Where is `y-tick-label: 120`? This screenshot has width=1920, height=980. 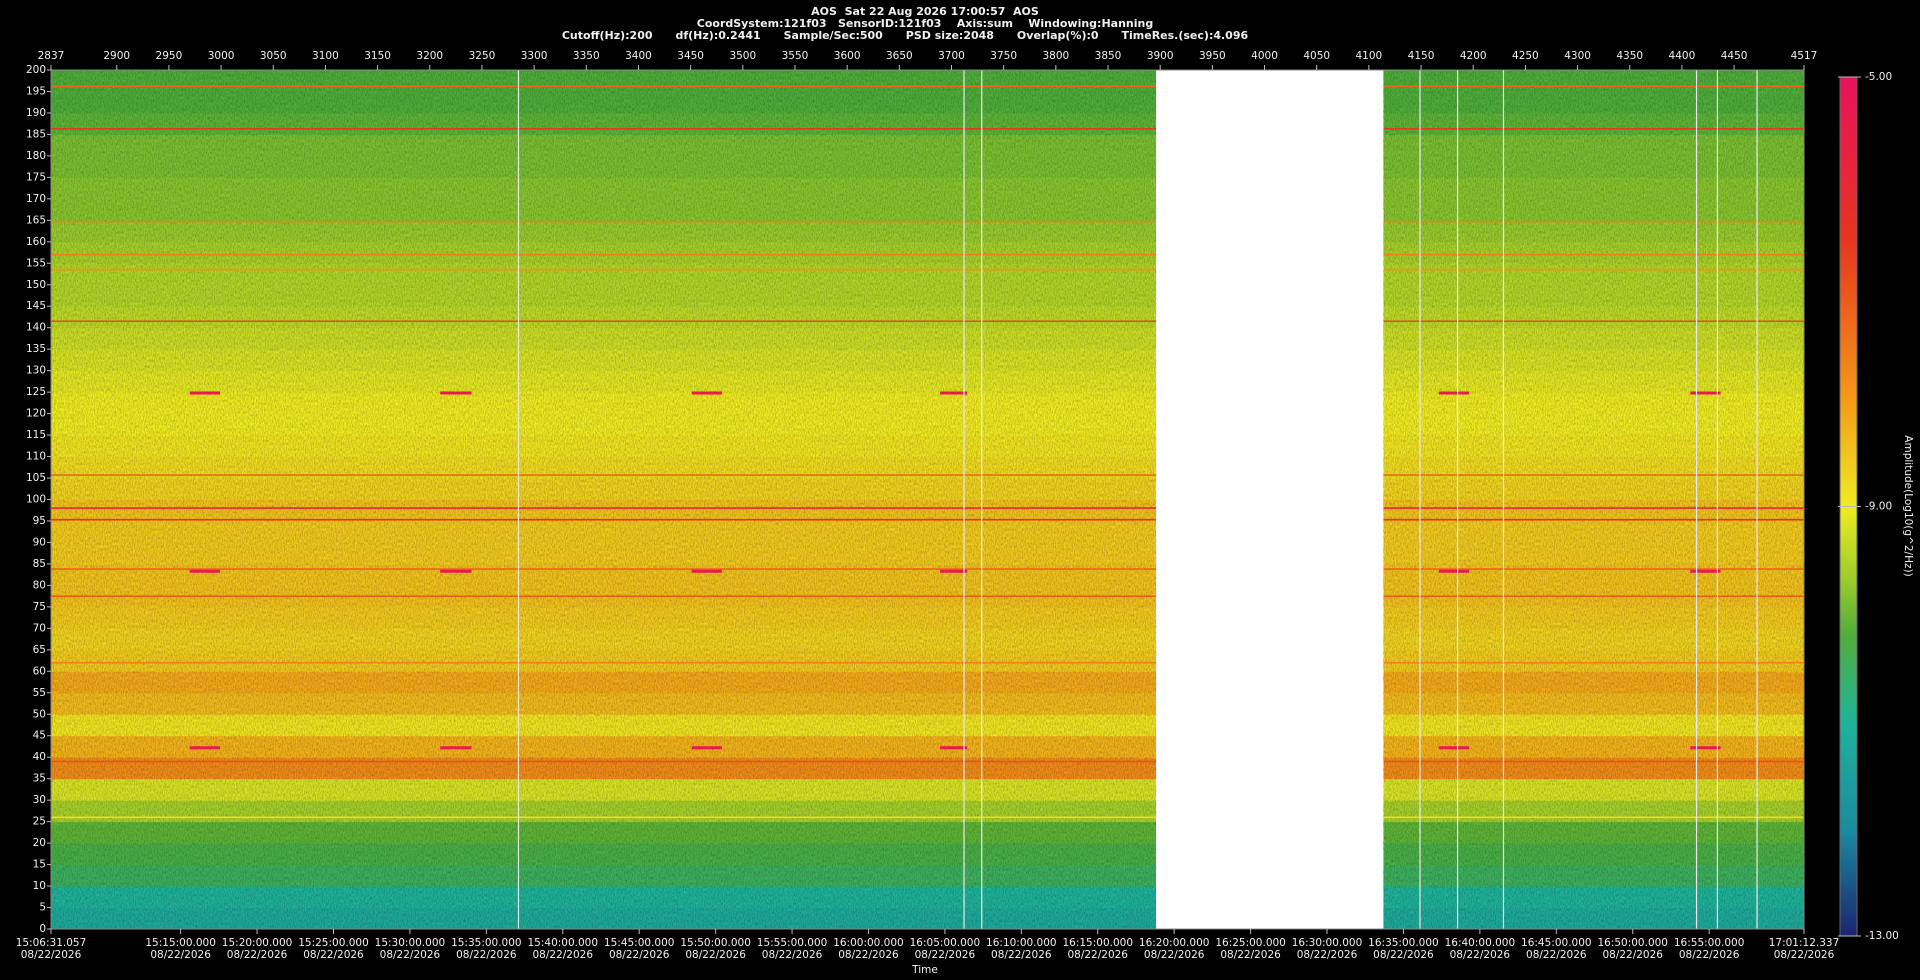
y-tick-label: 120 is located at coordinates (36, 414).